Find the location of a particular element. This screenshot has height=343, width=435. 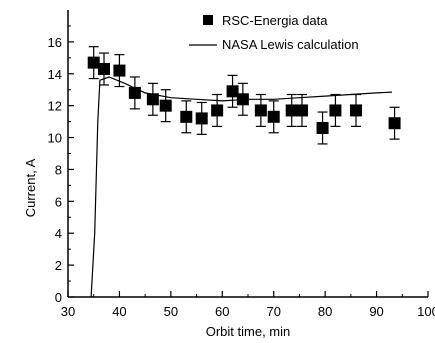

y-tick-label: 6 is located at coordinates (58, 201).